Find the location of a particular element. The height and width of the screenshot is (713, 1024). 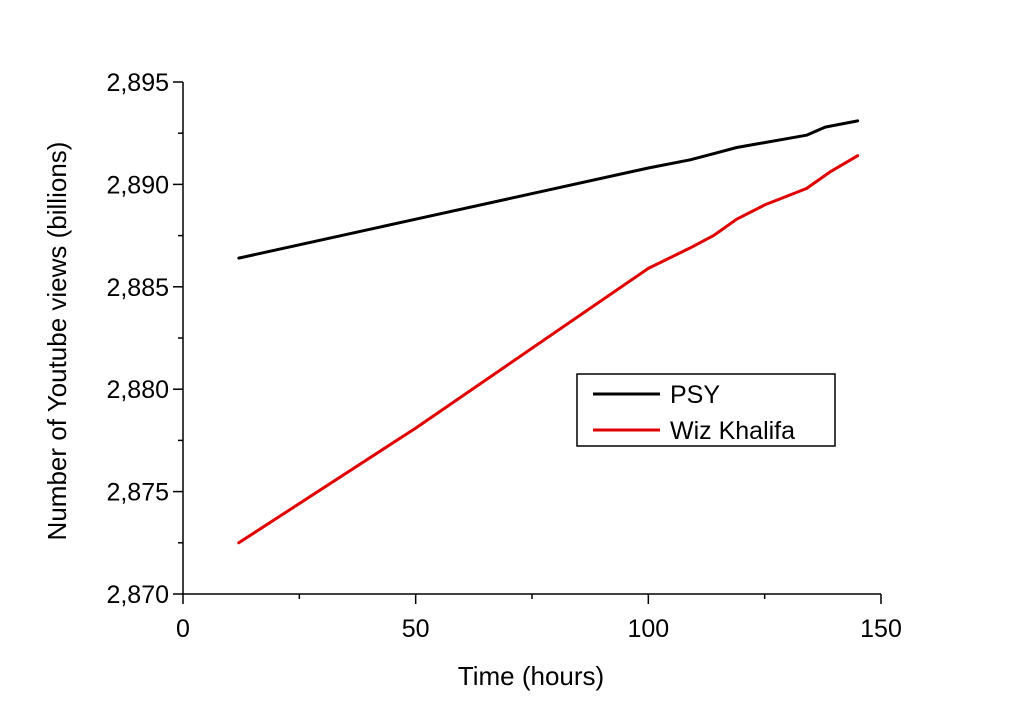

y-tick-label: 2,890 is located at coordinates (137, 185).